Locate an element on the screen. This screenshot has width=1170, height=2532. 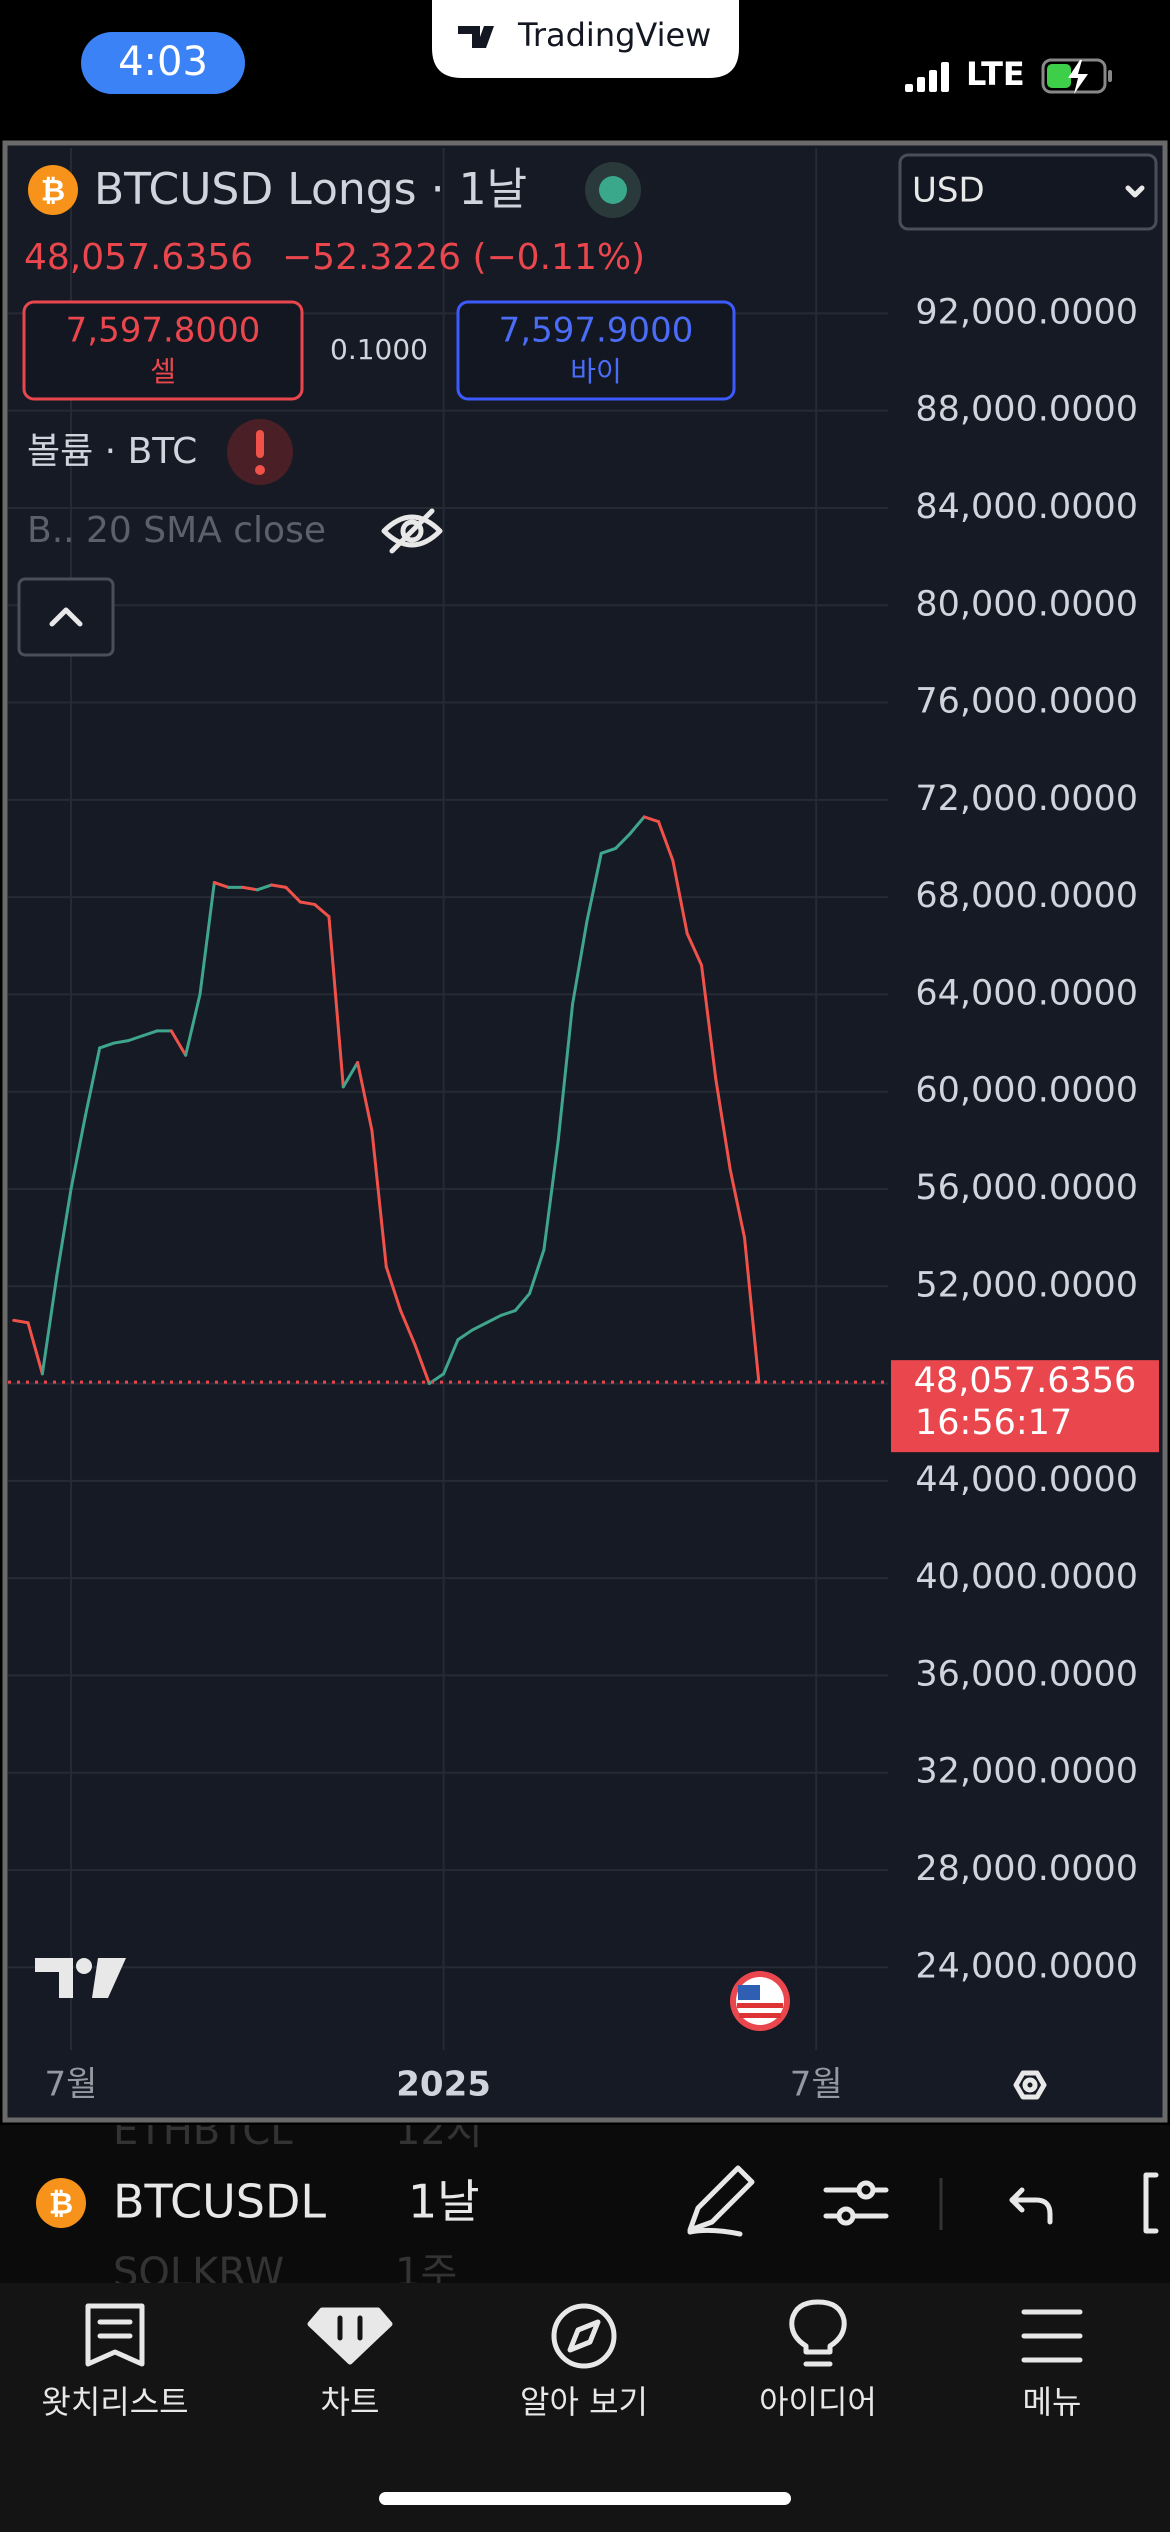
undo-icon is located at coordinates (1031, 2206).